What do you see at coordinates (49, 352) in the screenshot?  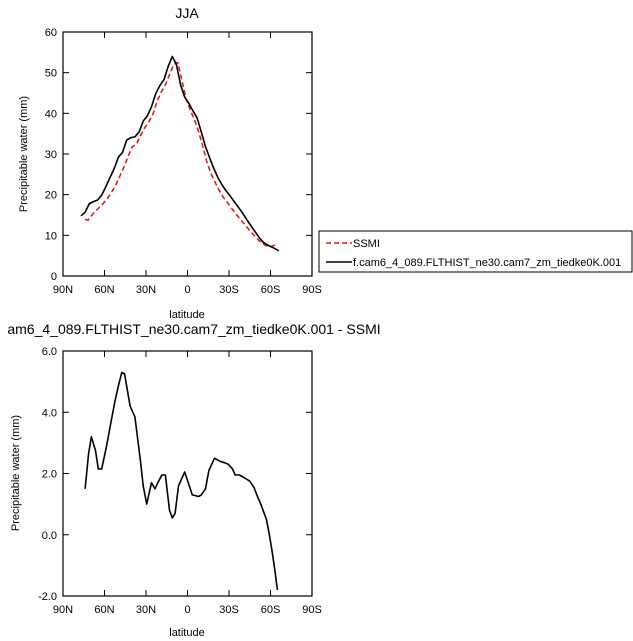 I see `y-tick-label: 6.0` at bounding box center [49, 352].